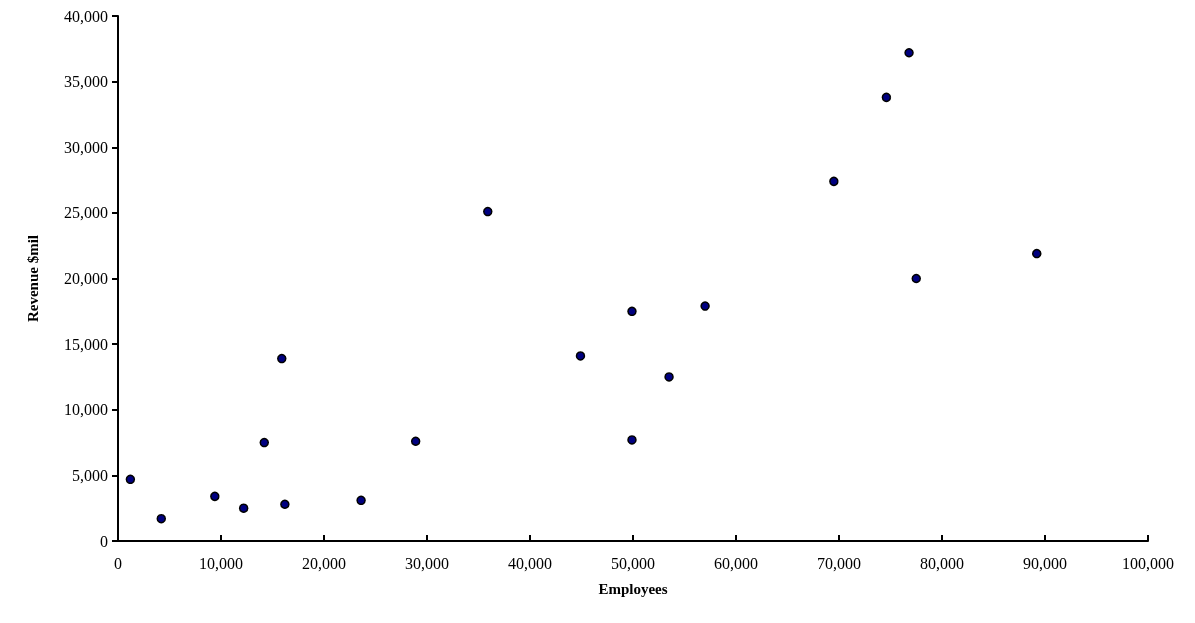 The image size is (1195, 623). I want to click on y-tick-label: 30,000, so click(86, 147).